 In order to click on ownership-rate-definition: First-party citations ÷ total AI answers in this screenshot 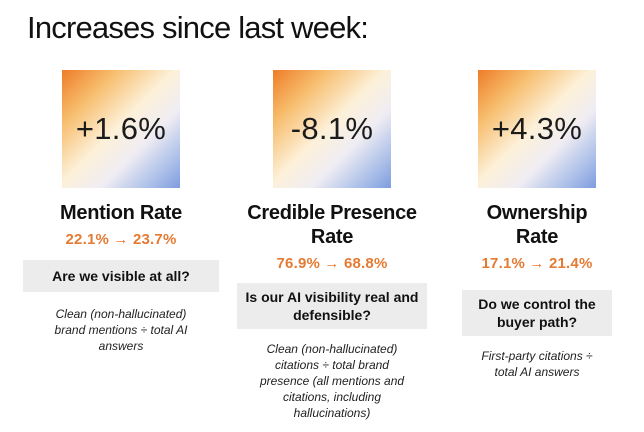, I will do `click(537, 364)`.